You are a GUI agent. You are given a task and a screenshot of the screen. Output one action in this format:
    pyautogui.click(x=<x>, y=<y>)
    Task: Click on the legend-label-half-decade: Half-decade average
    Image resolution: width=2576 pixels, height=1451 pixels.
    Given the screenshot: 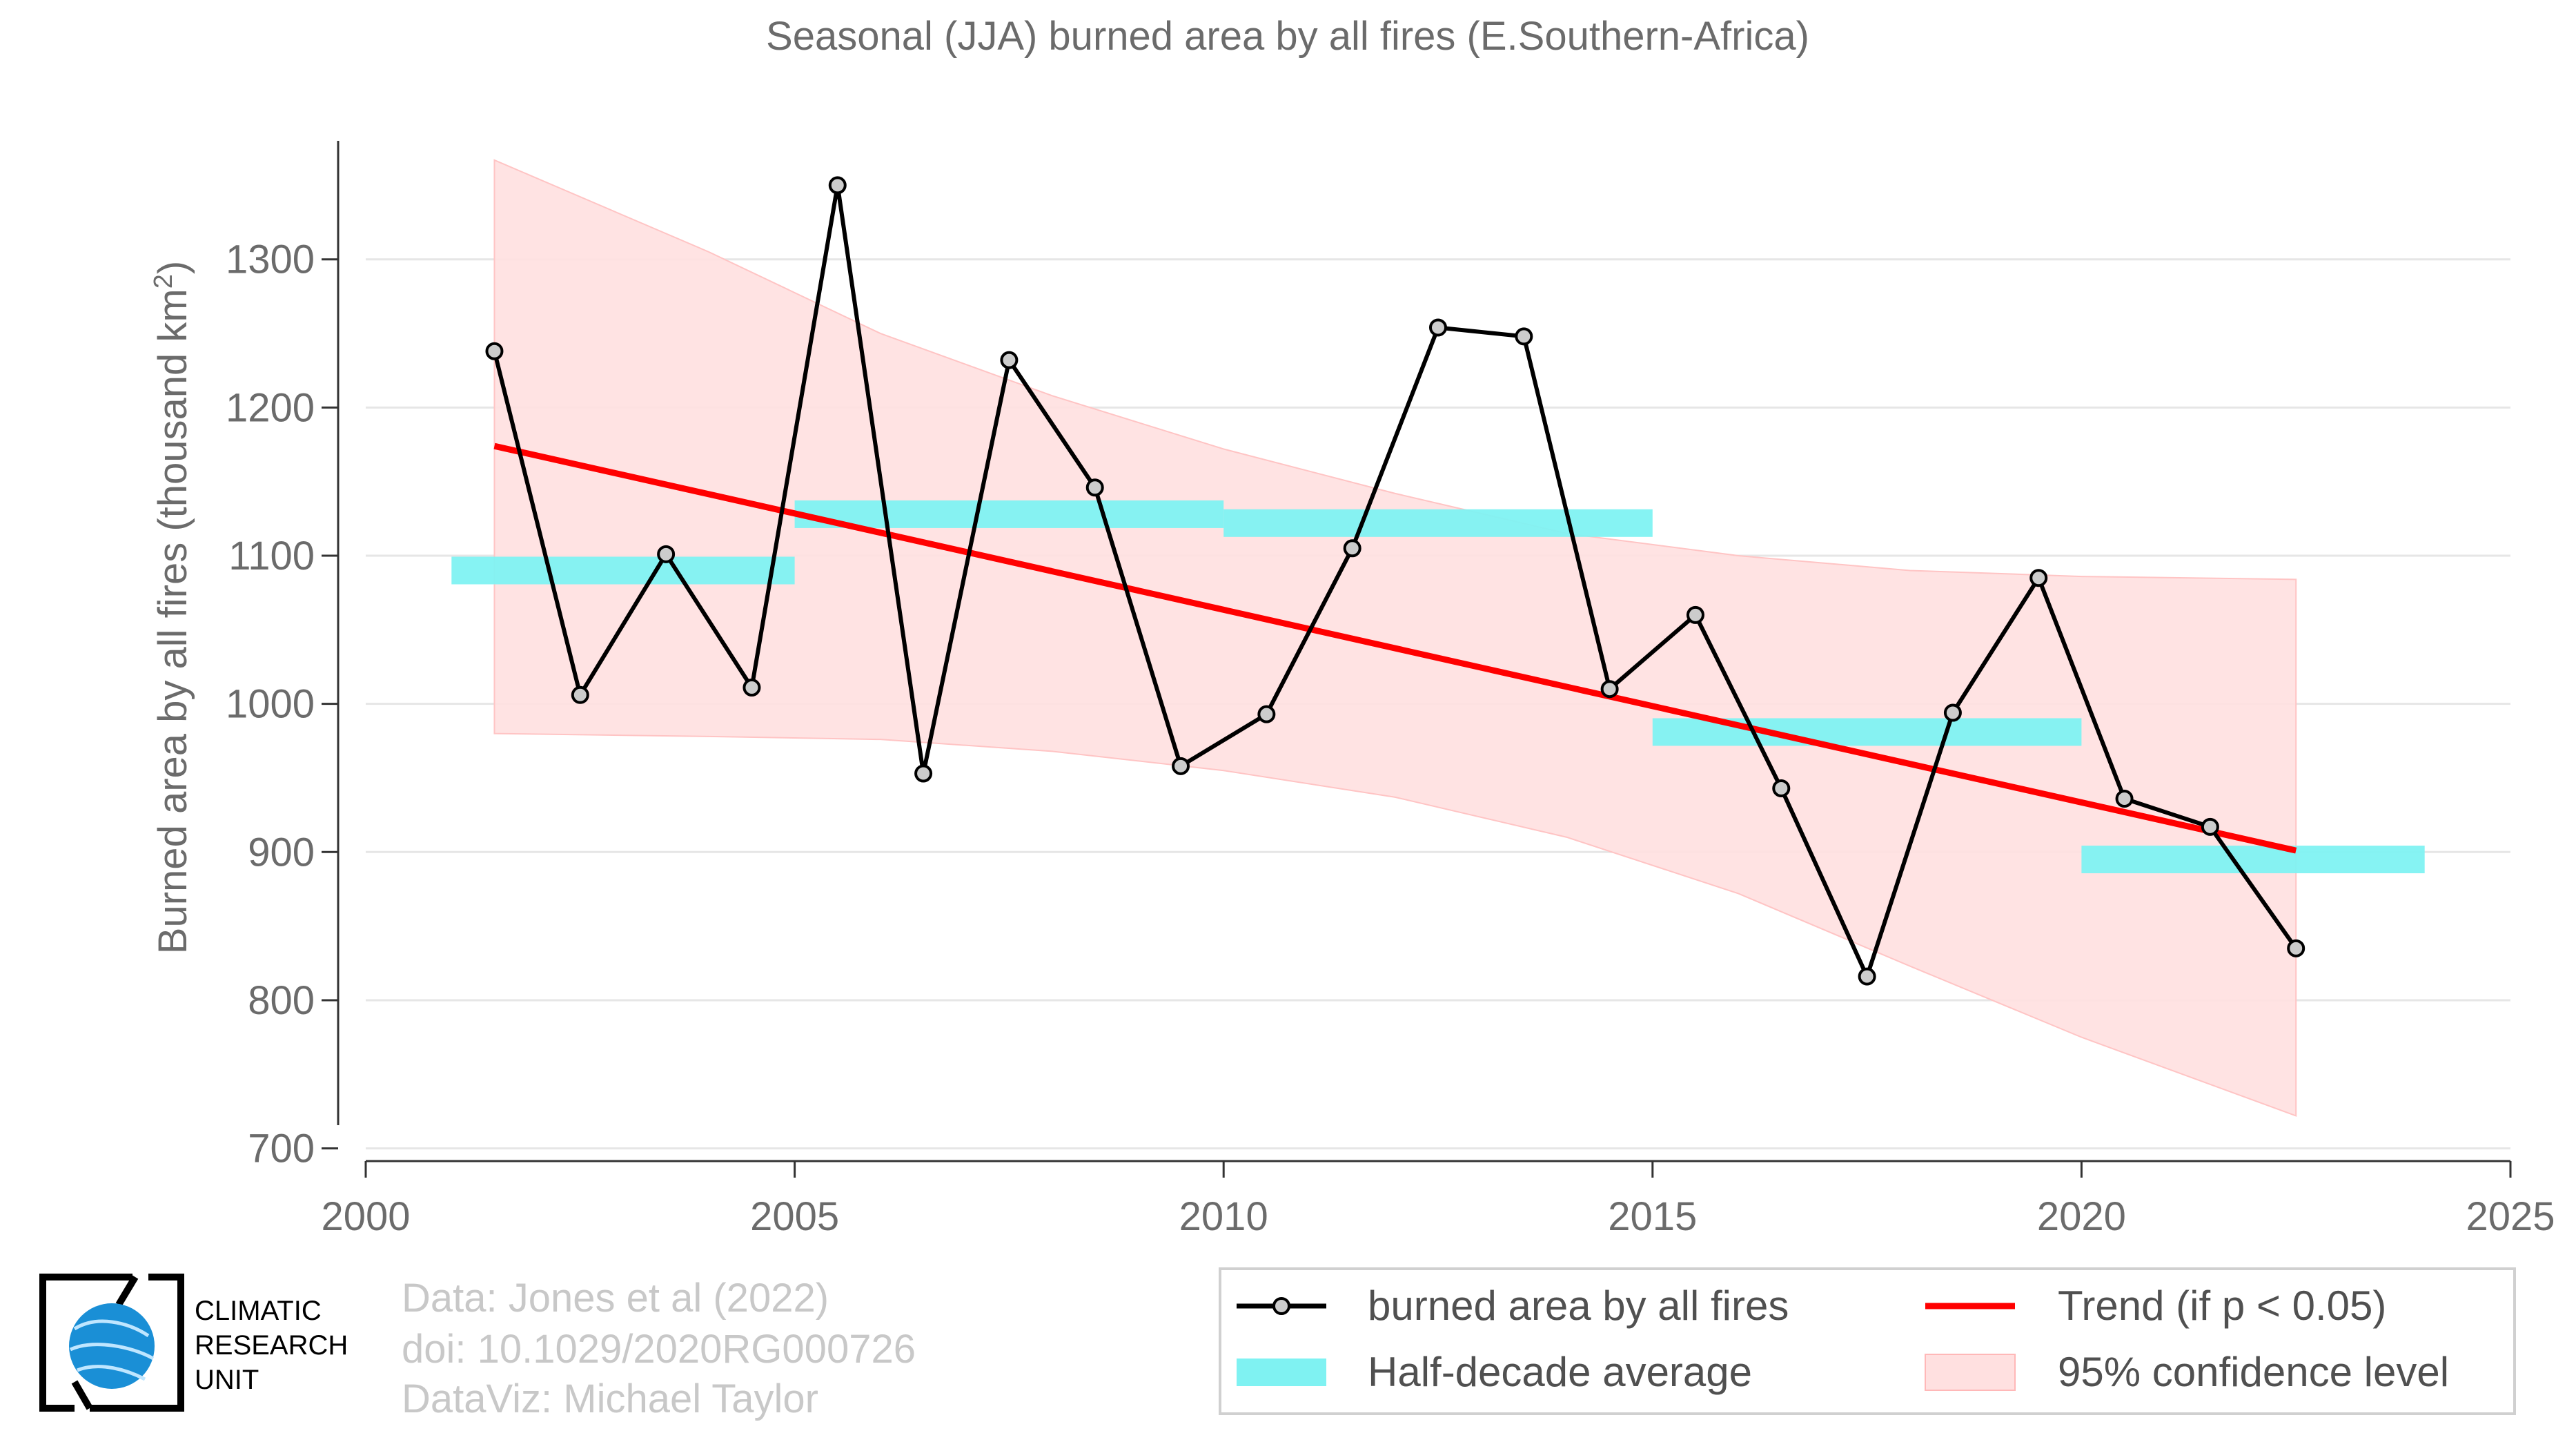 What is the action you would take?
    pyautogui.click(x=1560, y=1372)
    